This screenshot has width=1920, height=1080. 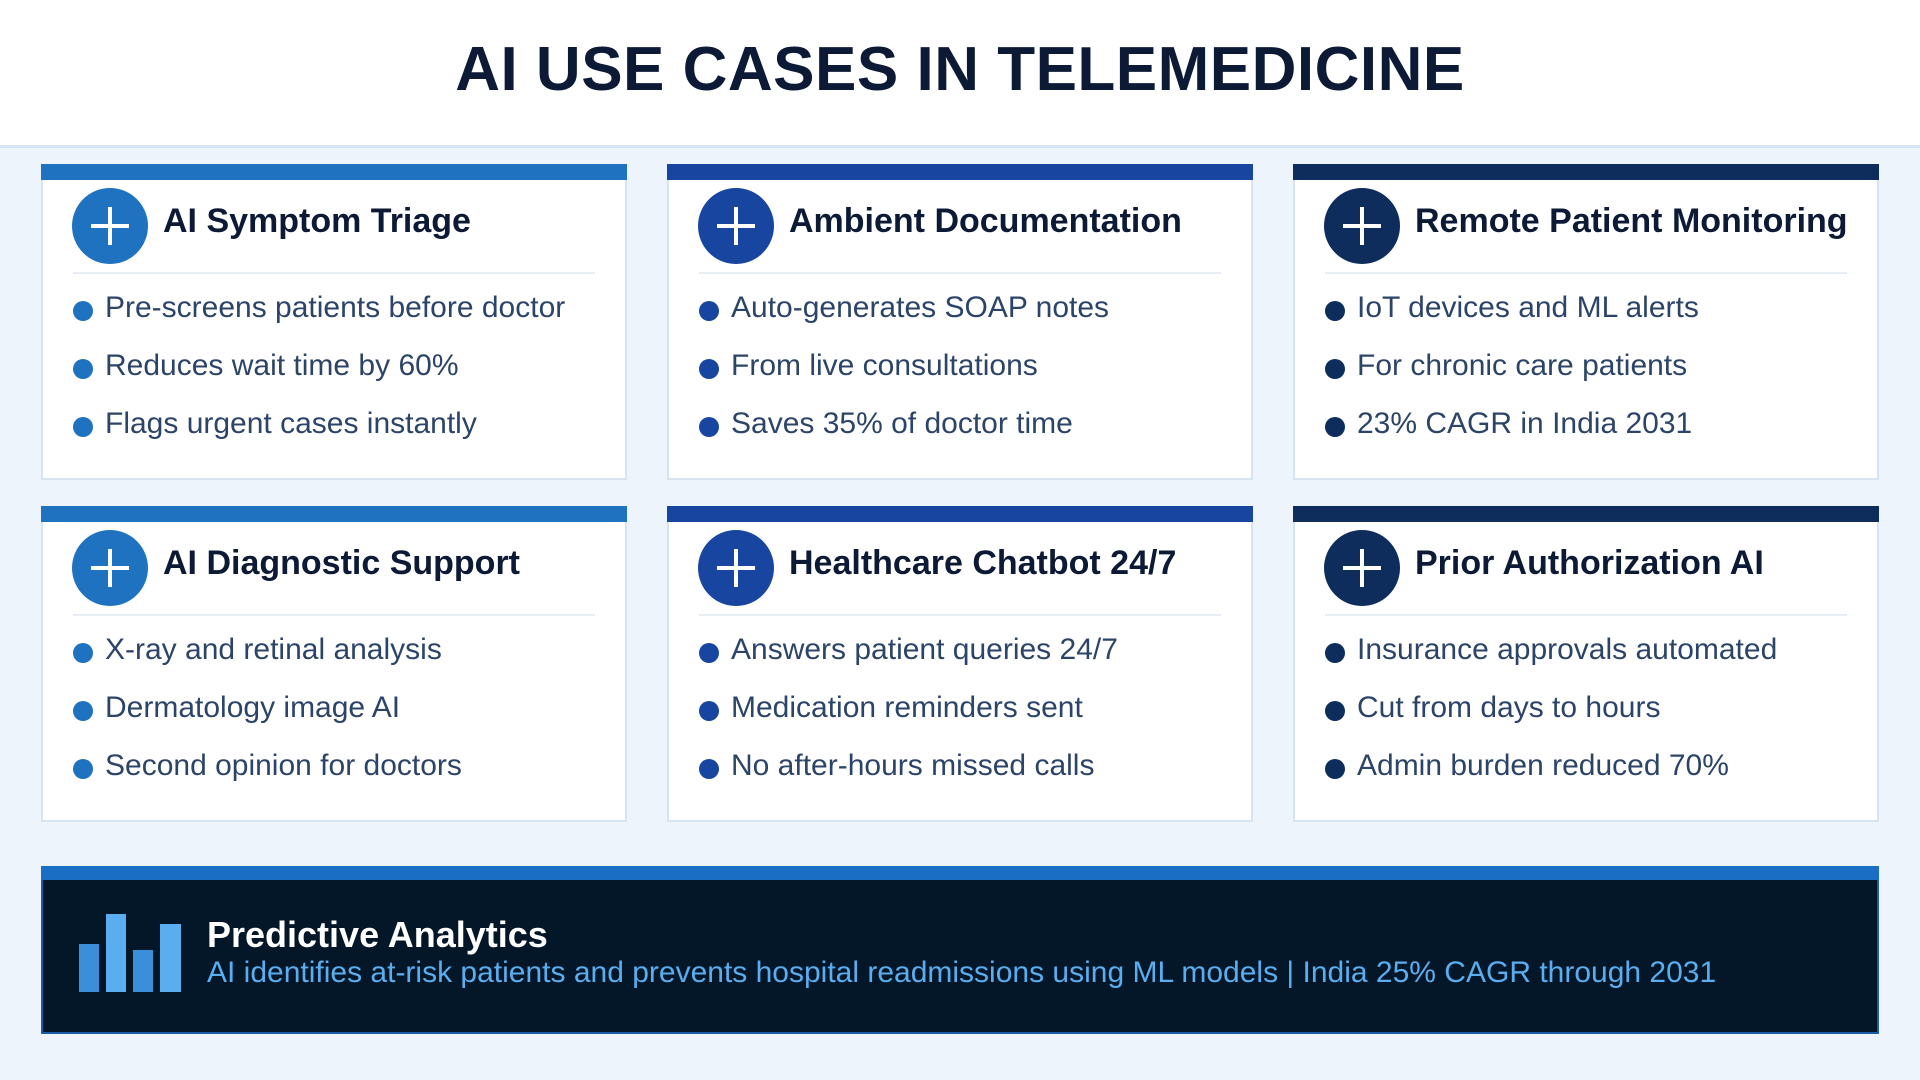 What do you see at coordinates (291, 423) in the screenshot?
I see `list-item-text: Flags urgent cases instantly` at bounding box center [291, 423].